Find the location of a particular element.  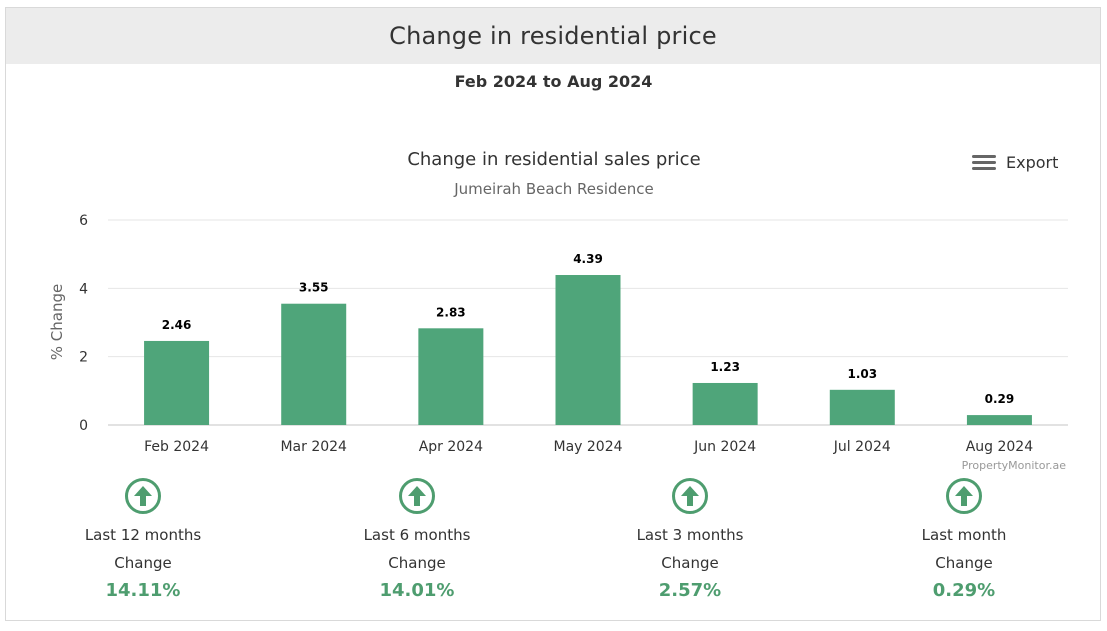

bar-aug-2024 is located at coordinates (999, 420).